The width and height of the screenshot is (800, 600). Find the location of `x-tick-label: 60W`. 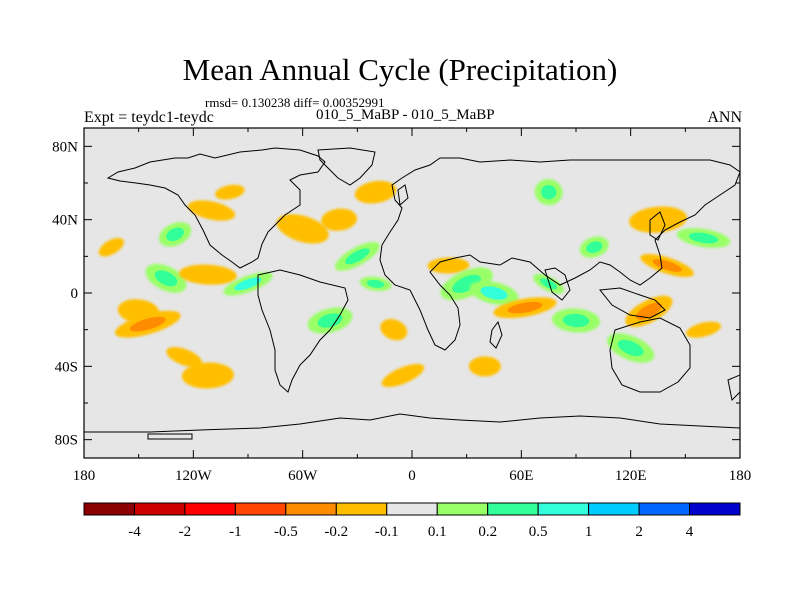

x-tick-label: 60W is located at coordinates (303, 476).